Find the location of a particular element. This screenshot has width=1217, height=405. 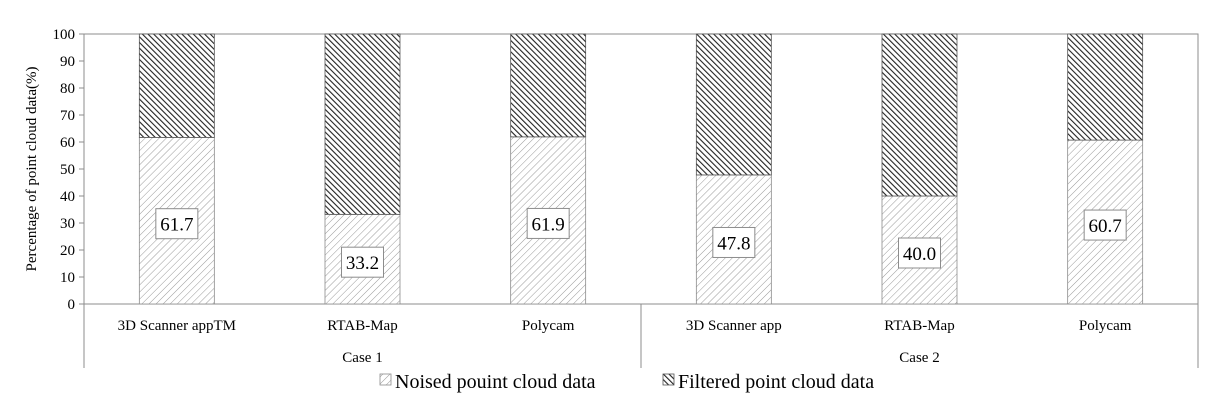

data-label: 47.8 is located at coordinates (733, 243).